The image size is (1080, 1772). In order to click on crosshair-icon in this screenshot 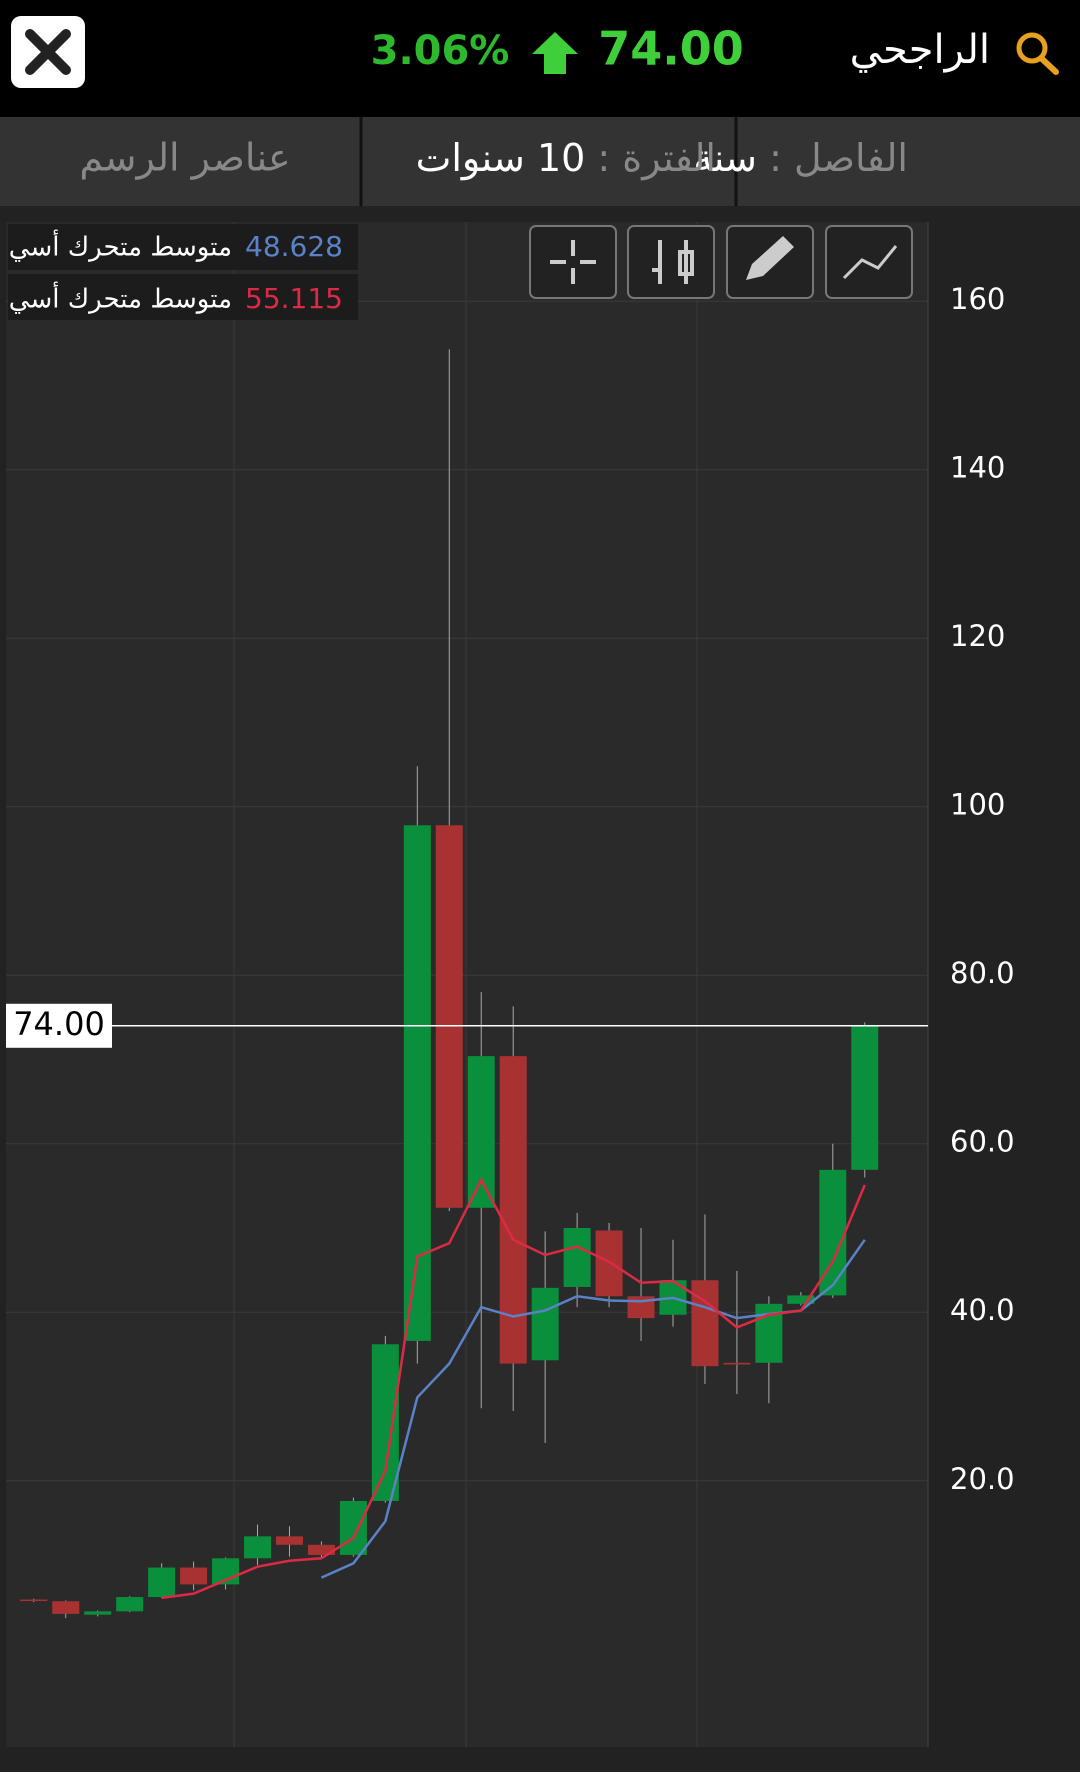, I will do `click(573, 262)`.